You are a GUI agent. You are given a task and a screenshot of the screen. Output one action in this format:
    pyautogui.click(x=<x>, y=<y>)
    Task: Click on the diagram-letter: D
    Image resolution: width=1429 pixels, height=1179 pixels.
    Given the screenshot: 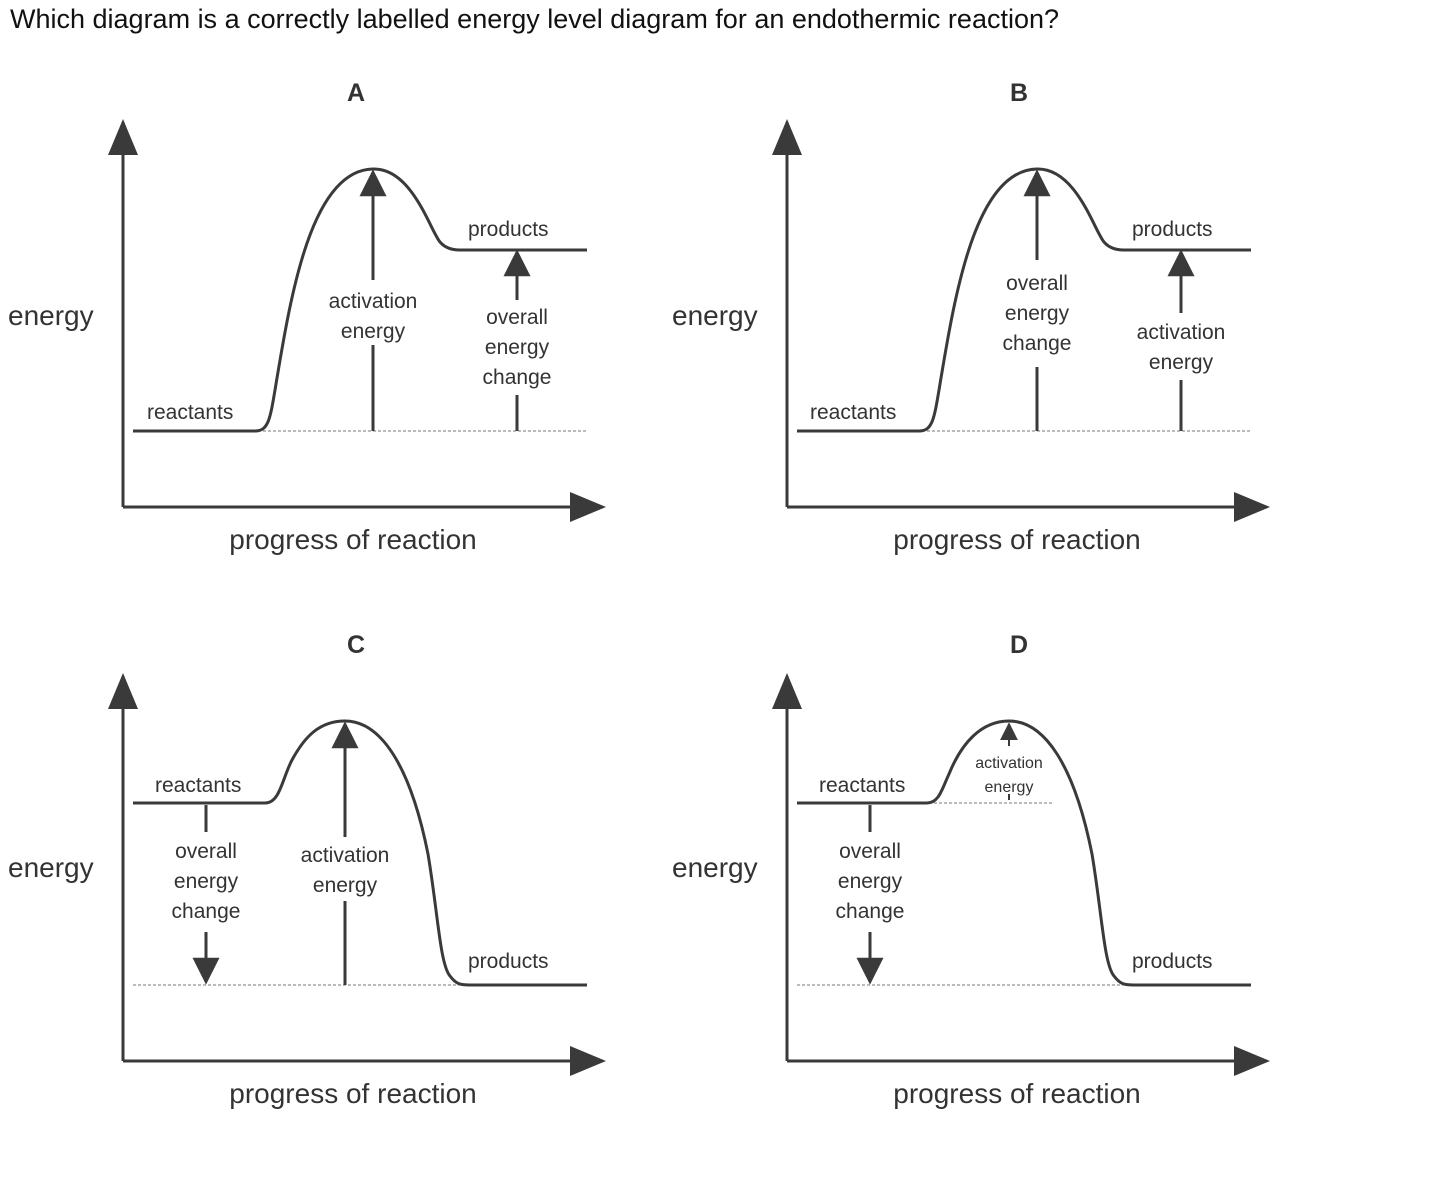 What is the action you would take?
    pyautogui.click(x=1019, y=645)
    